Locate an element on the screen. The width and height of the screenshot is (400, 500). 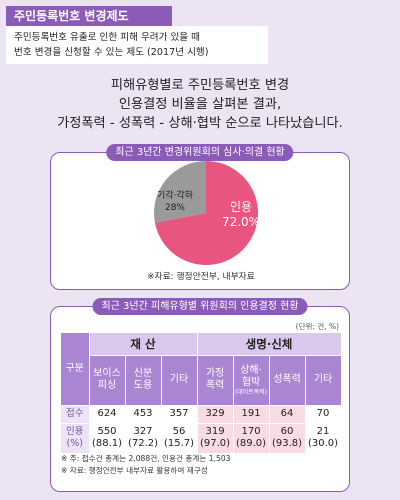
table-cell: 327 (72.2) is located at coordinates (143, 438).